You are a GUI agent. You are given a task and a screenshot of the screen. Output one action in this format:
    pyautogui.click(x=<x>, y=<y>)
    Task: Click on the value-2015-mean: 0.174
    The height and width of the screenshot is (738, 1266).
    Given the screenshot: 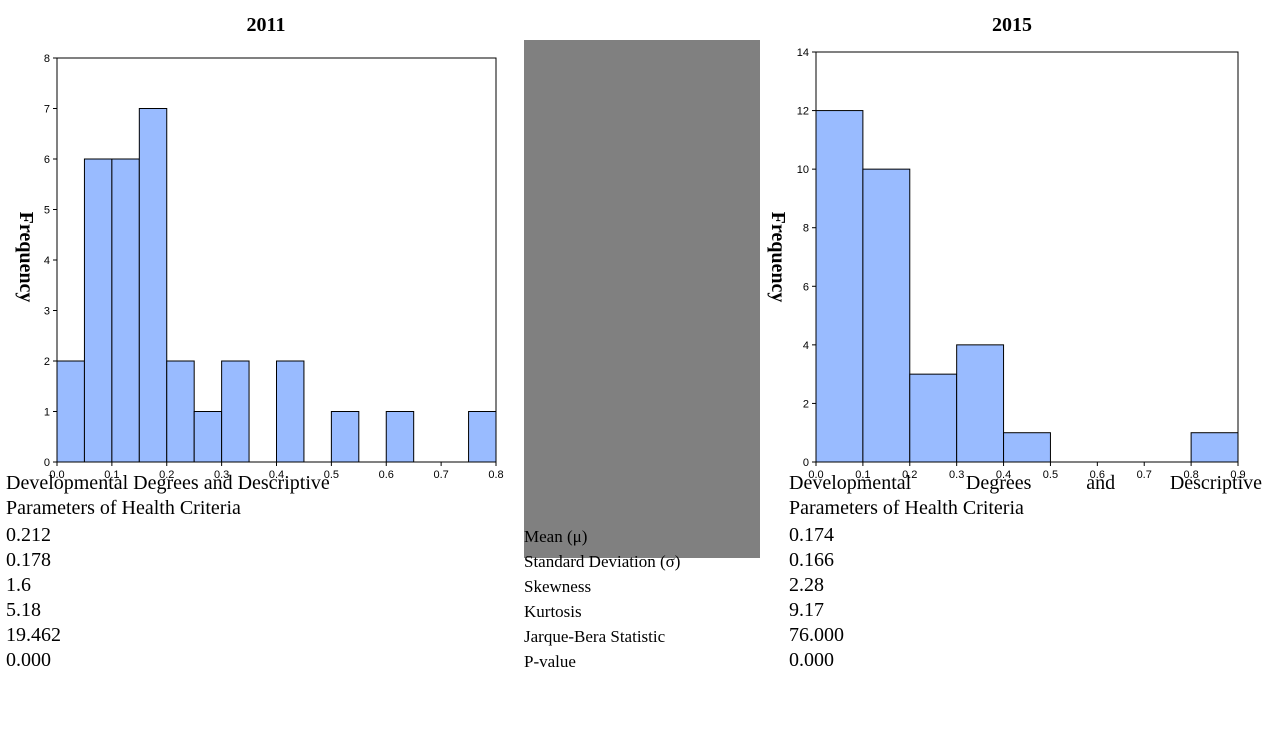 What is the action you would take?
    pyautogui.click(x=811, y=535)
    